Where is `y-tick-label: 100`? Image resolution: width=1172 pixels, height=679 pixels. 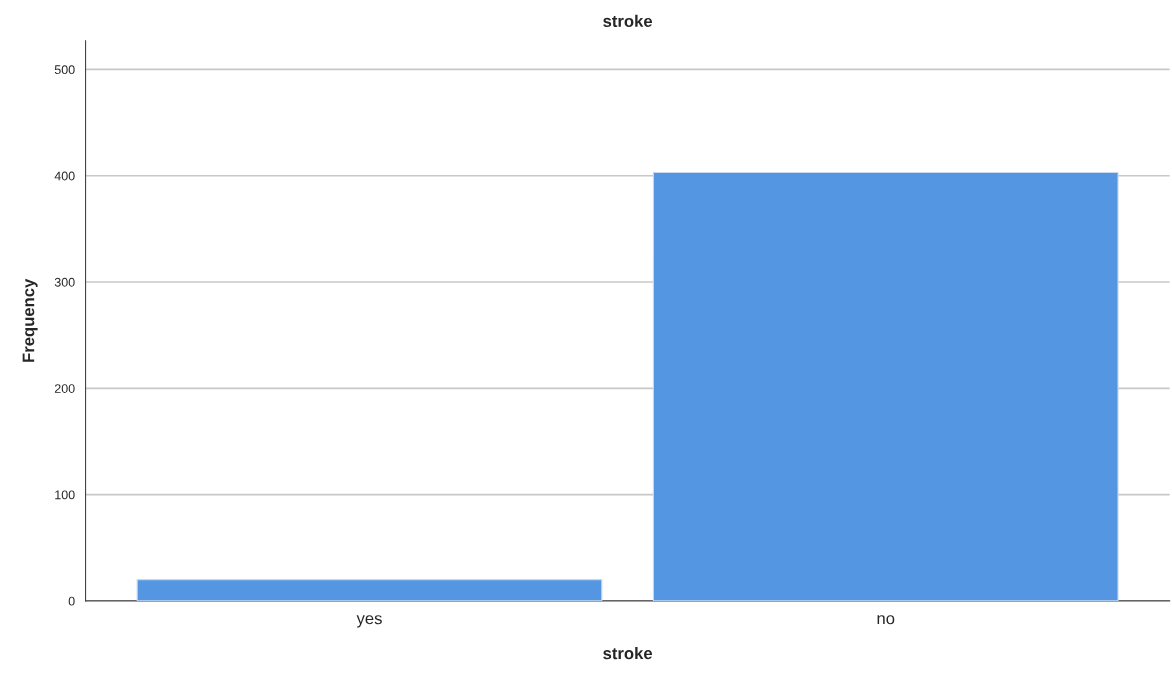 y-tick-label: 100 is located at coordinates (65, 495).